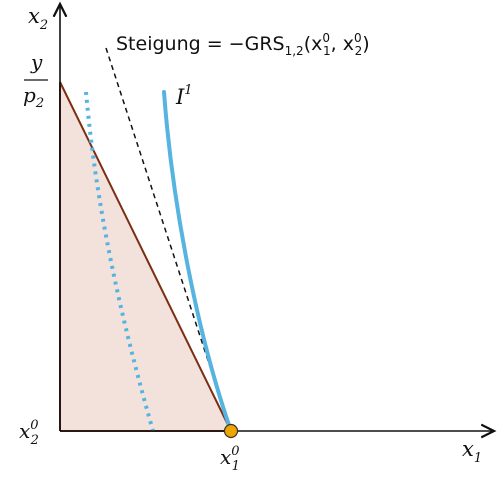 The image size is (500, 494). Describe the element at coordinates (231, 431) in the screenshot. I see `optimum-point` at that location.